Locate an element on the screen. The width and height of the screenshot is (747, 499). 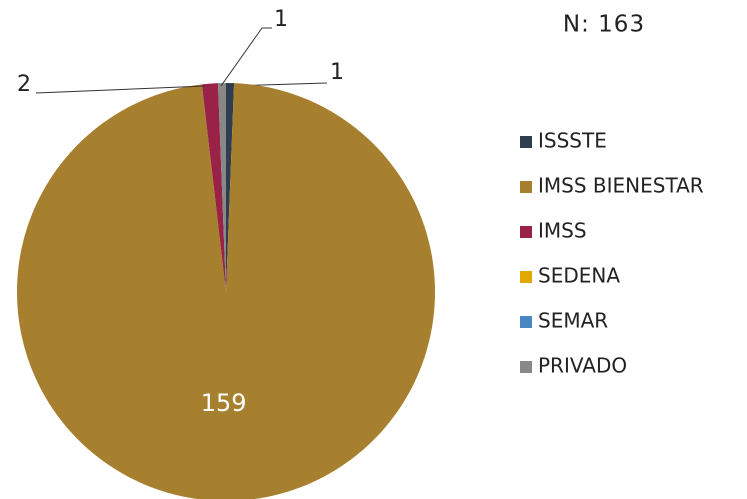
legend-label: IMSS is located at coordinates (562, 231).